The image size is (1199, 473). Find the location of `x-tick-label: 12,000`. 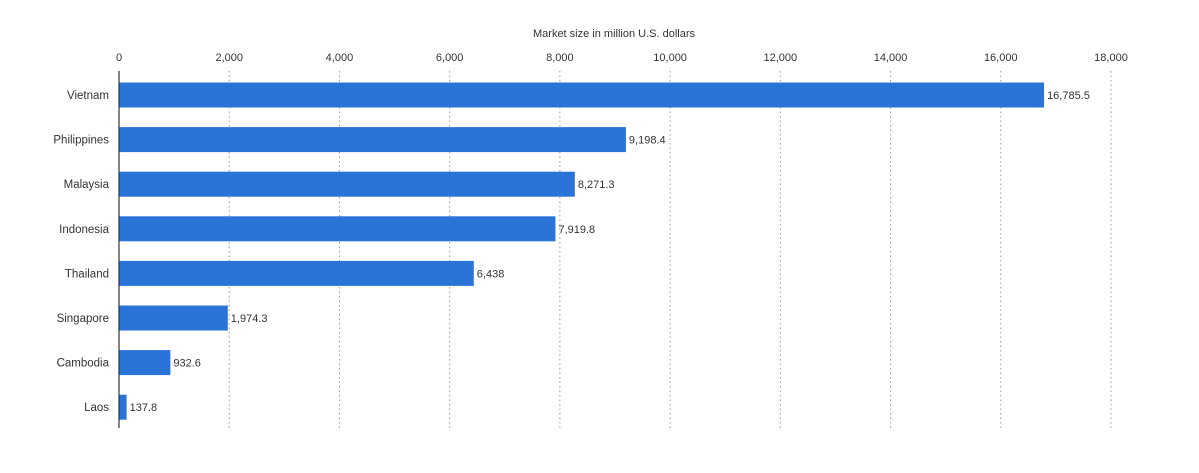

x-tick-label: 12,000 is located at coordinates (781, 58).